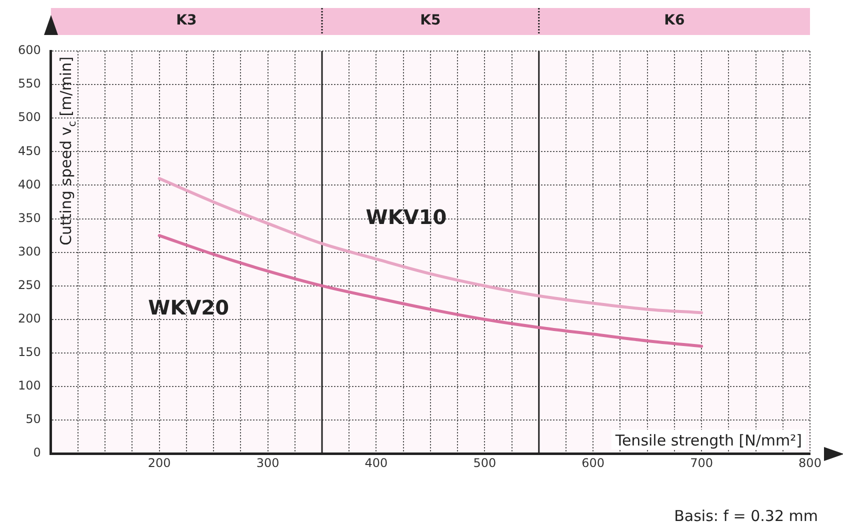 The width and height of the screenshot is (843, 526). Describe the element at coordinates (29, 117) in the screenshot. I see `y-tick-label: 500` at that location.